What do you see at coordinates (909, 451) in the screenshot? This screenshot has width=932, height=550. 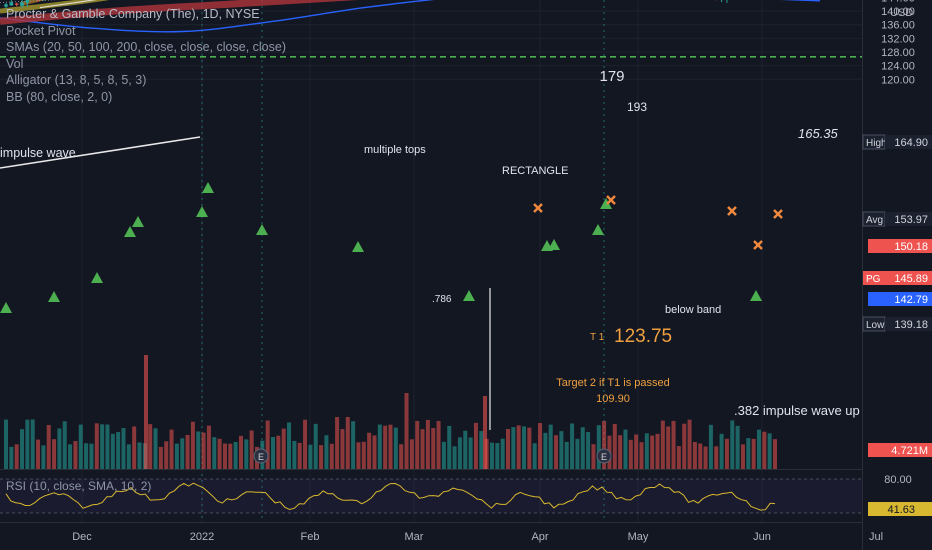 I see `price-tag-value: 4.721M` at bounding box center [909, 451].